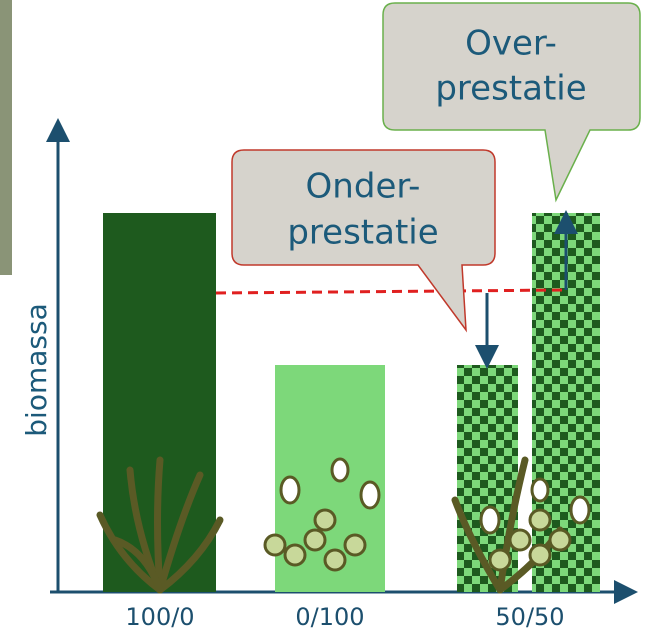  I want to click on category-label: 50/50, so click(529, 617).